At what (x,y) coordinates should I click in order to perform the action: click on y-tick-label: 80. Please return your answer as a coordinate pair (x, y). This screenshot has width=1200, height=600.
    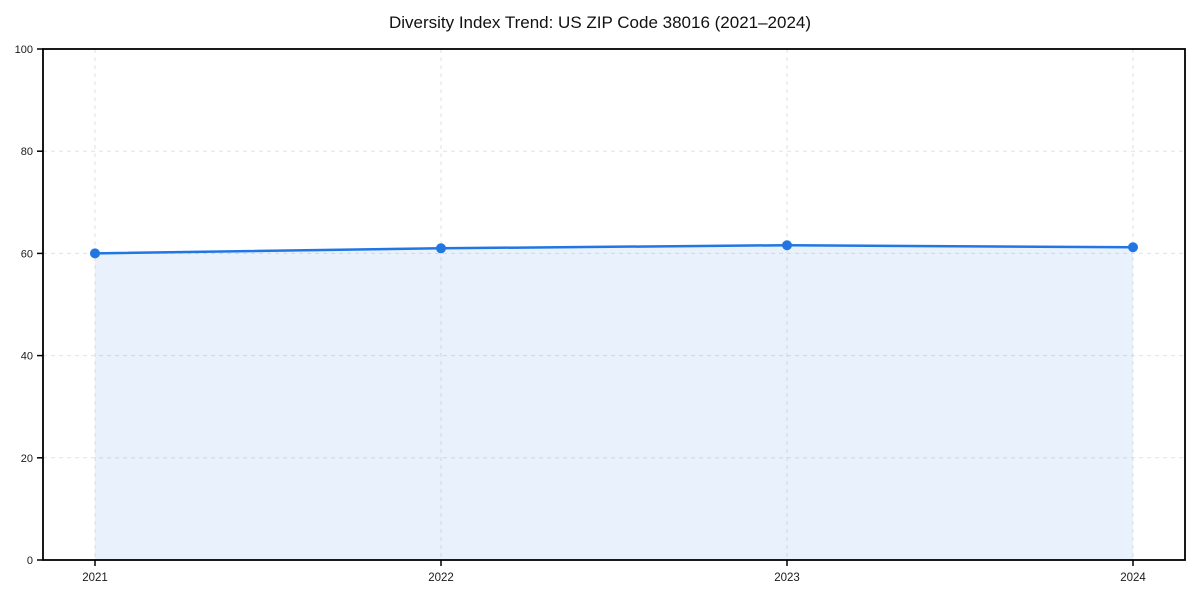
    Looking at the image, I should click on (27, 152).